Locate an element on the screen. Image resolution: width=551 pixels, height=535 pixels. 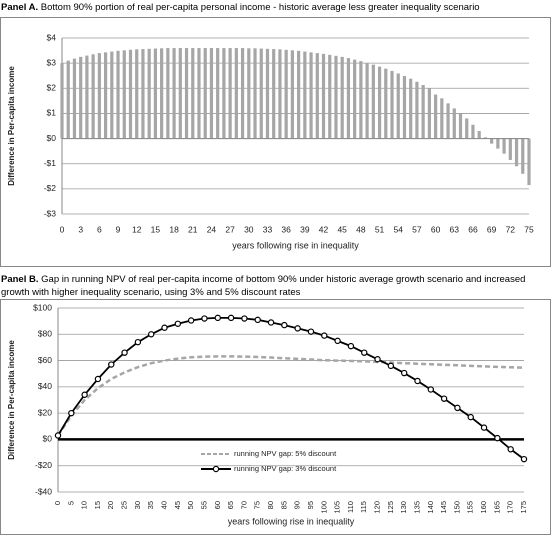
y-tick-label: $2 is located at coordinates (52, 88).